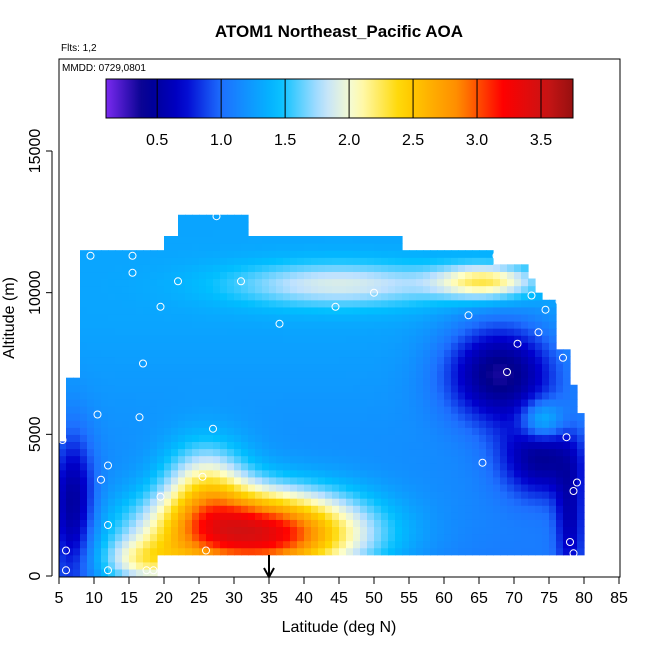  What do you see at coordinates (35, 151) in the screenshot?
I see `y-tick-label: 15000` at bounding box center [35, 151].